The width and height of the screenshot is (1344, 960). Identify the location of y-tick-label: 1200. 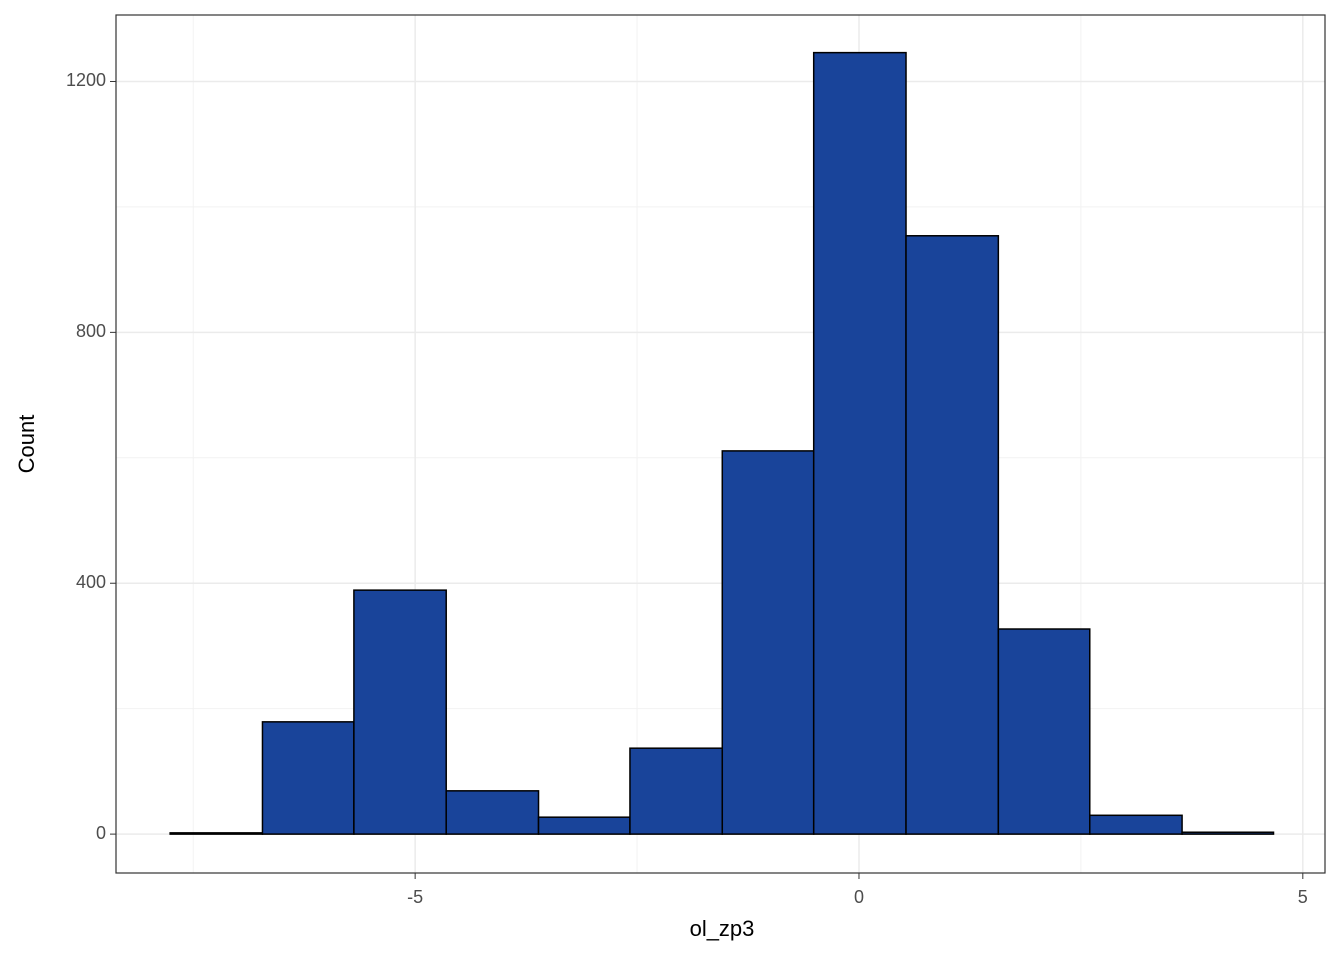
(86, 80).